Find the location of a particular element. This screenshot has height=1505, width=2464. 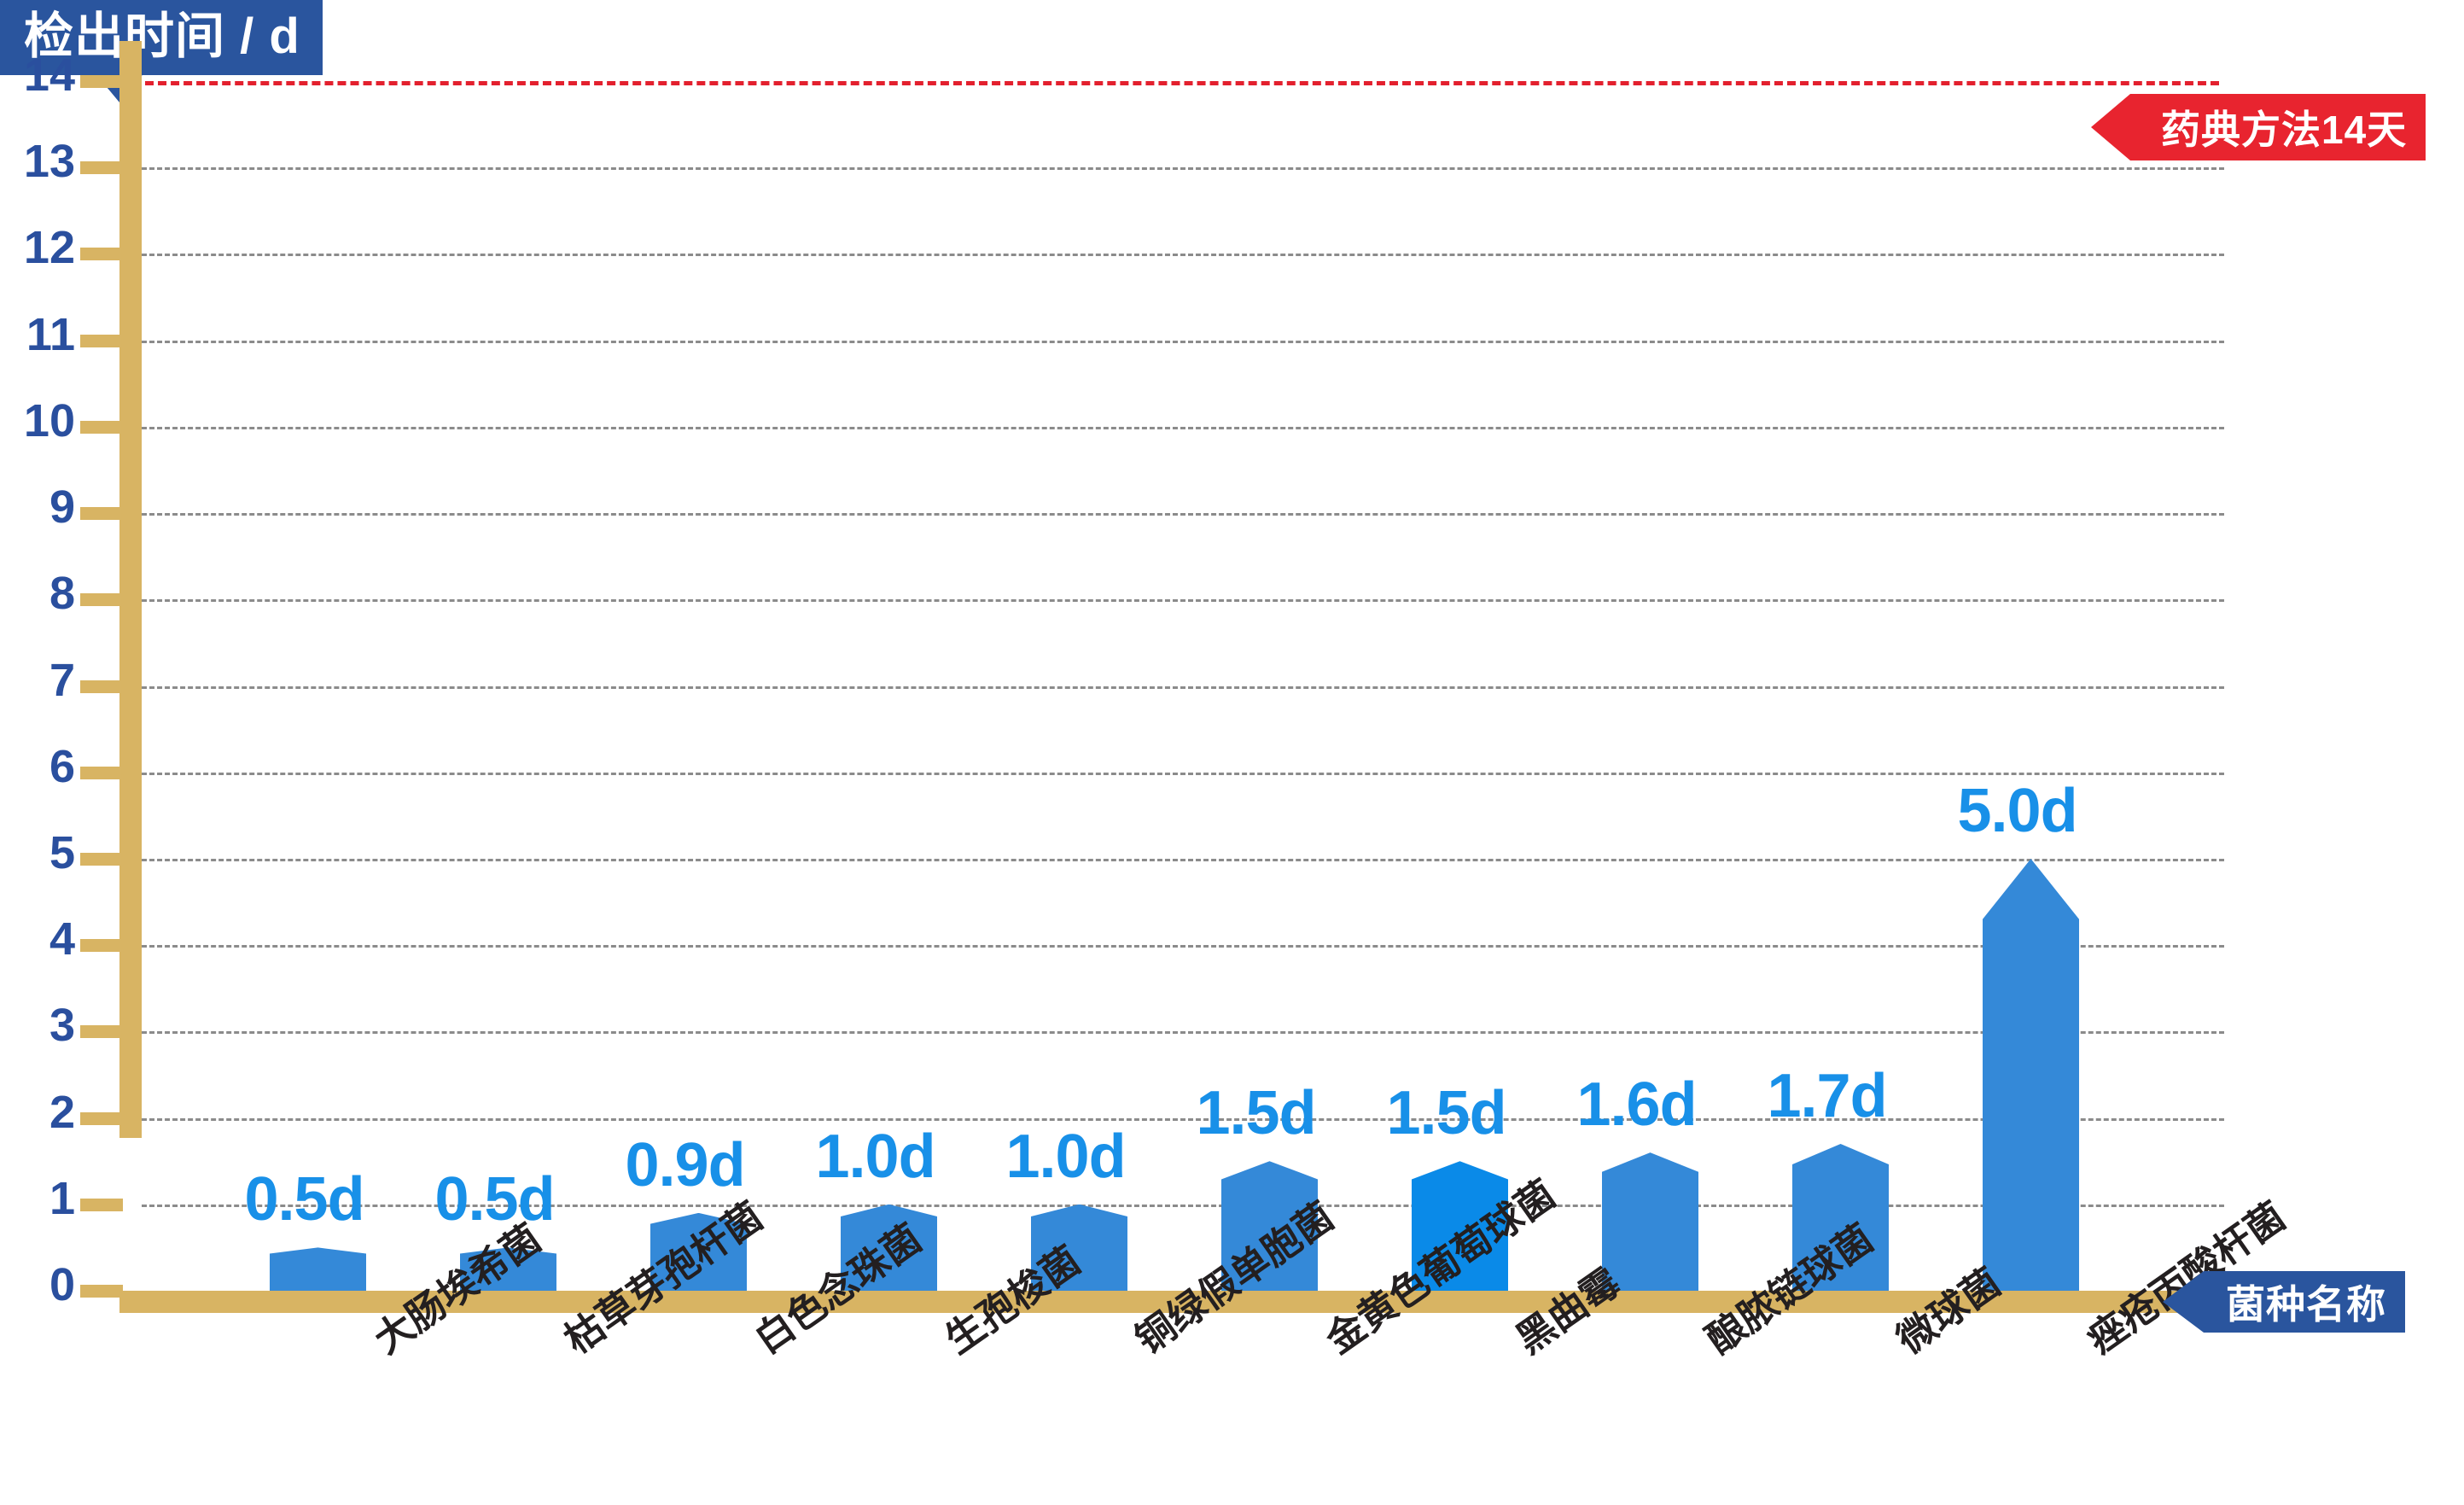

bar-data-label: 0.9d is located at coordinates (685, 1165).